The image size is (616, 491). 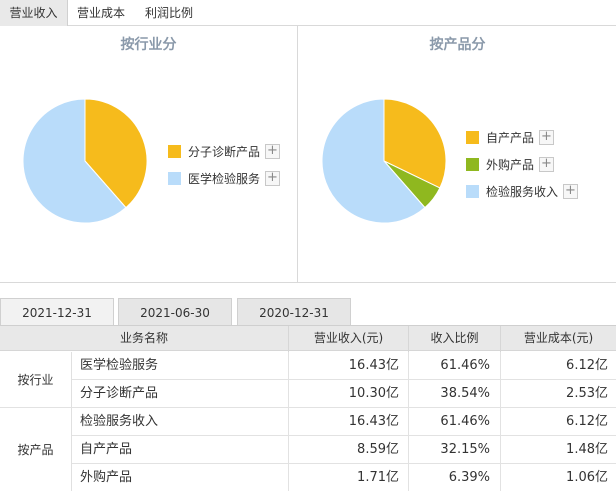 I want to click on product-pie-chart, so click(x=384, y=161).